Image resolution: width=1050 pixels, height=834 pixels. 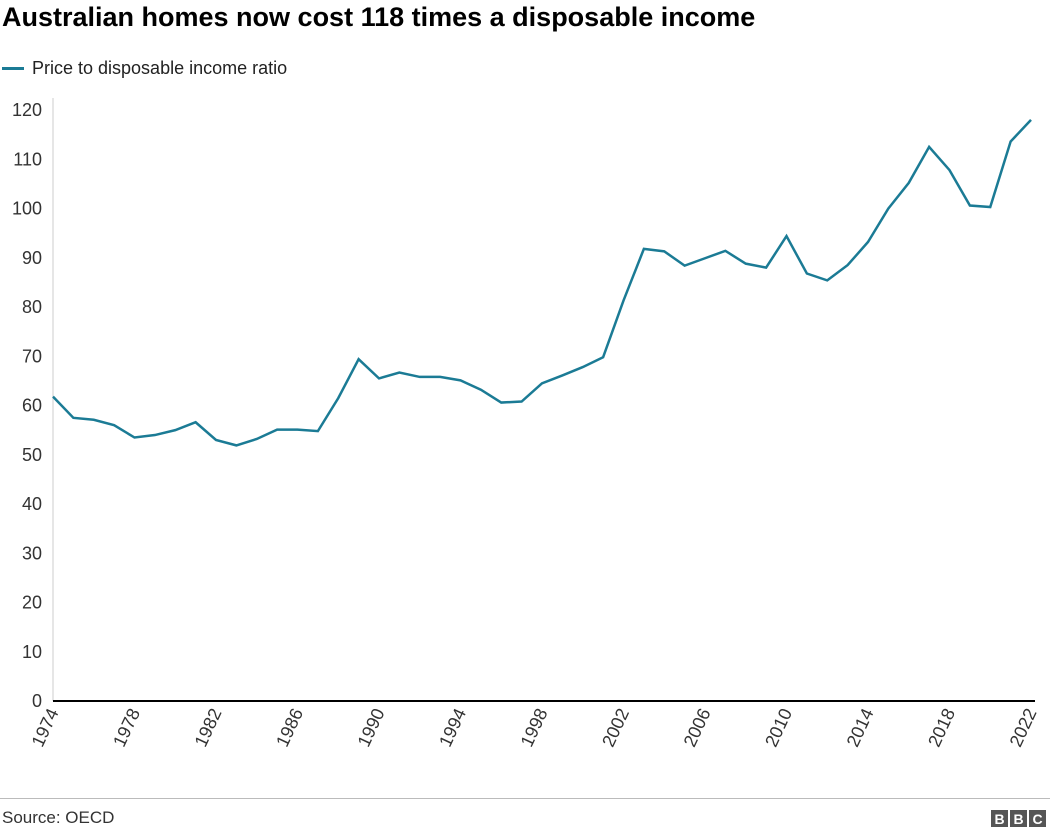 I want to click on source-note: Source: OECD, so click(x=58, y=817).